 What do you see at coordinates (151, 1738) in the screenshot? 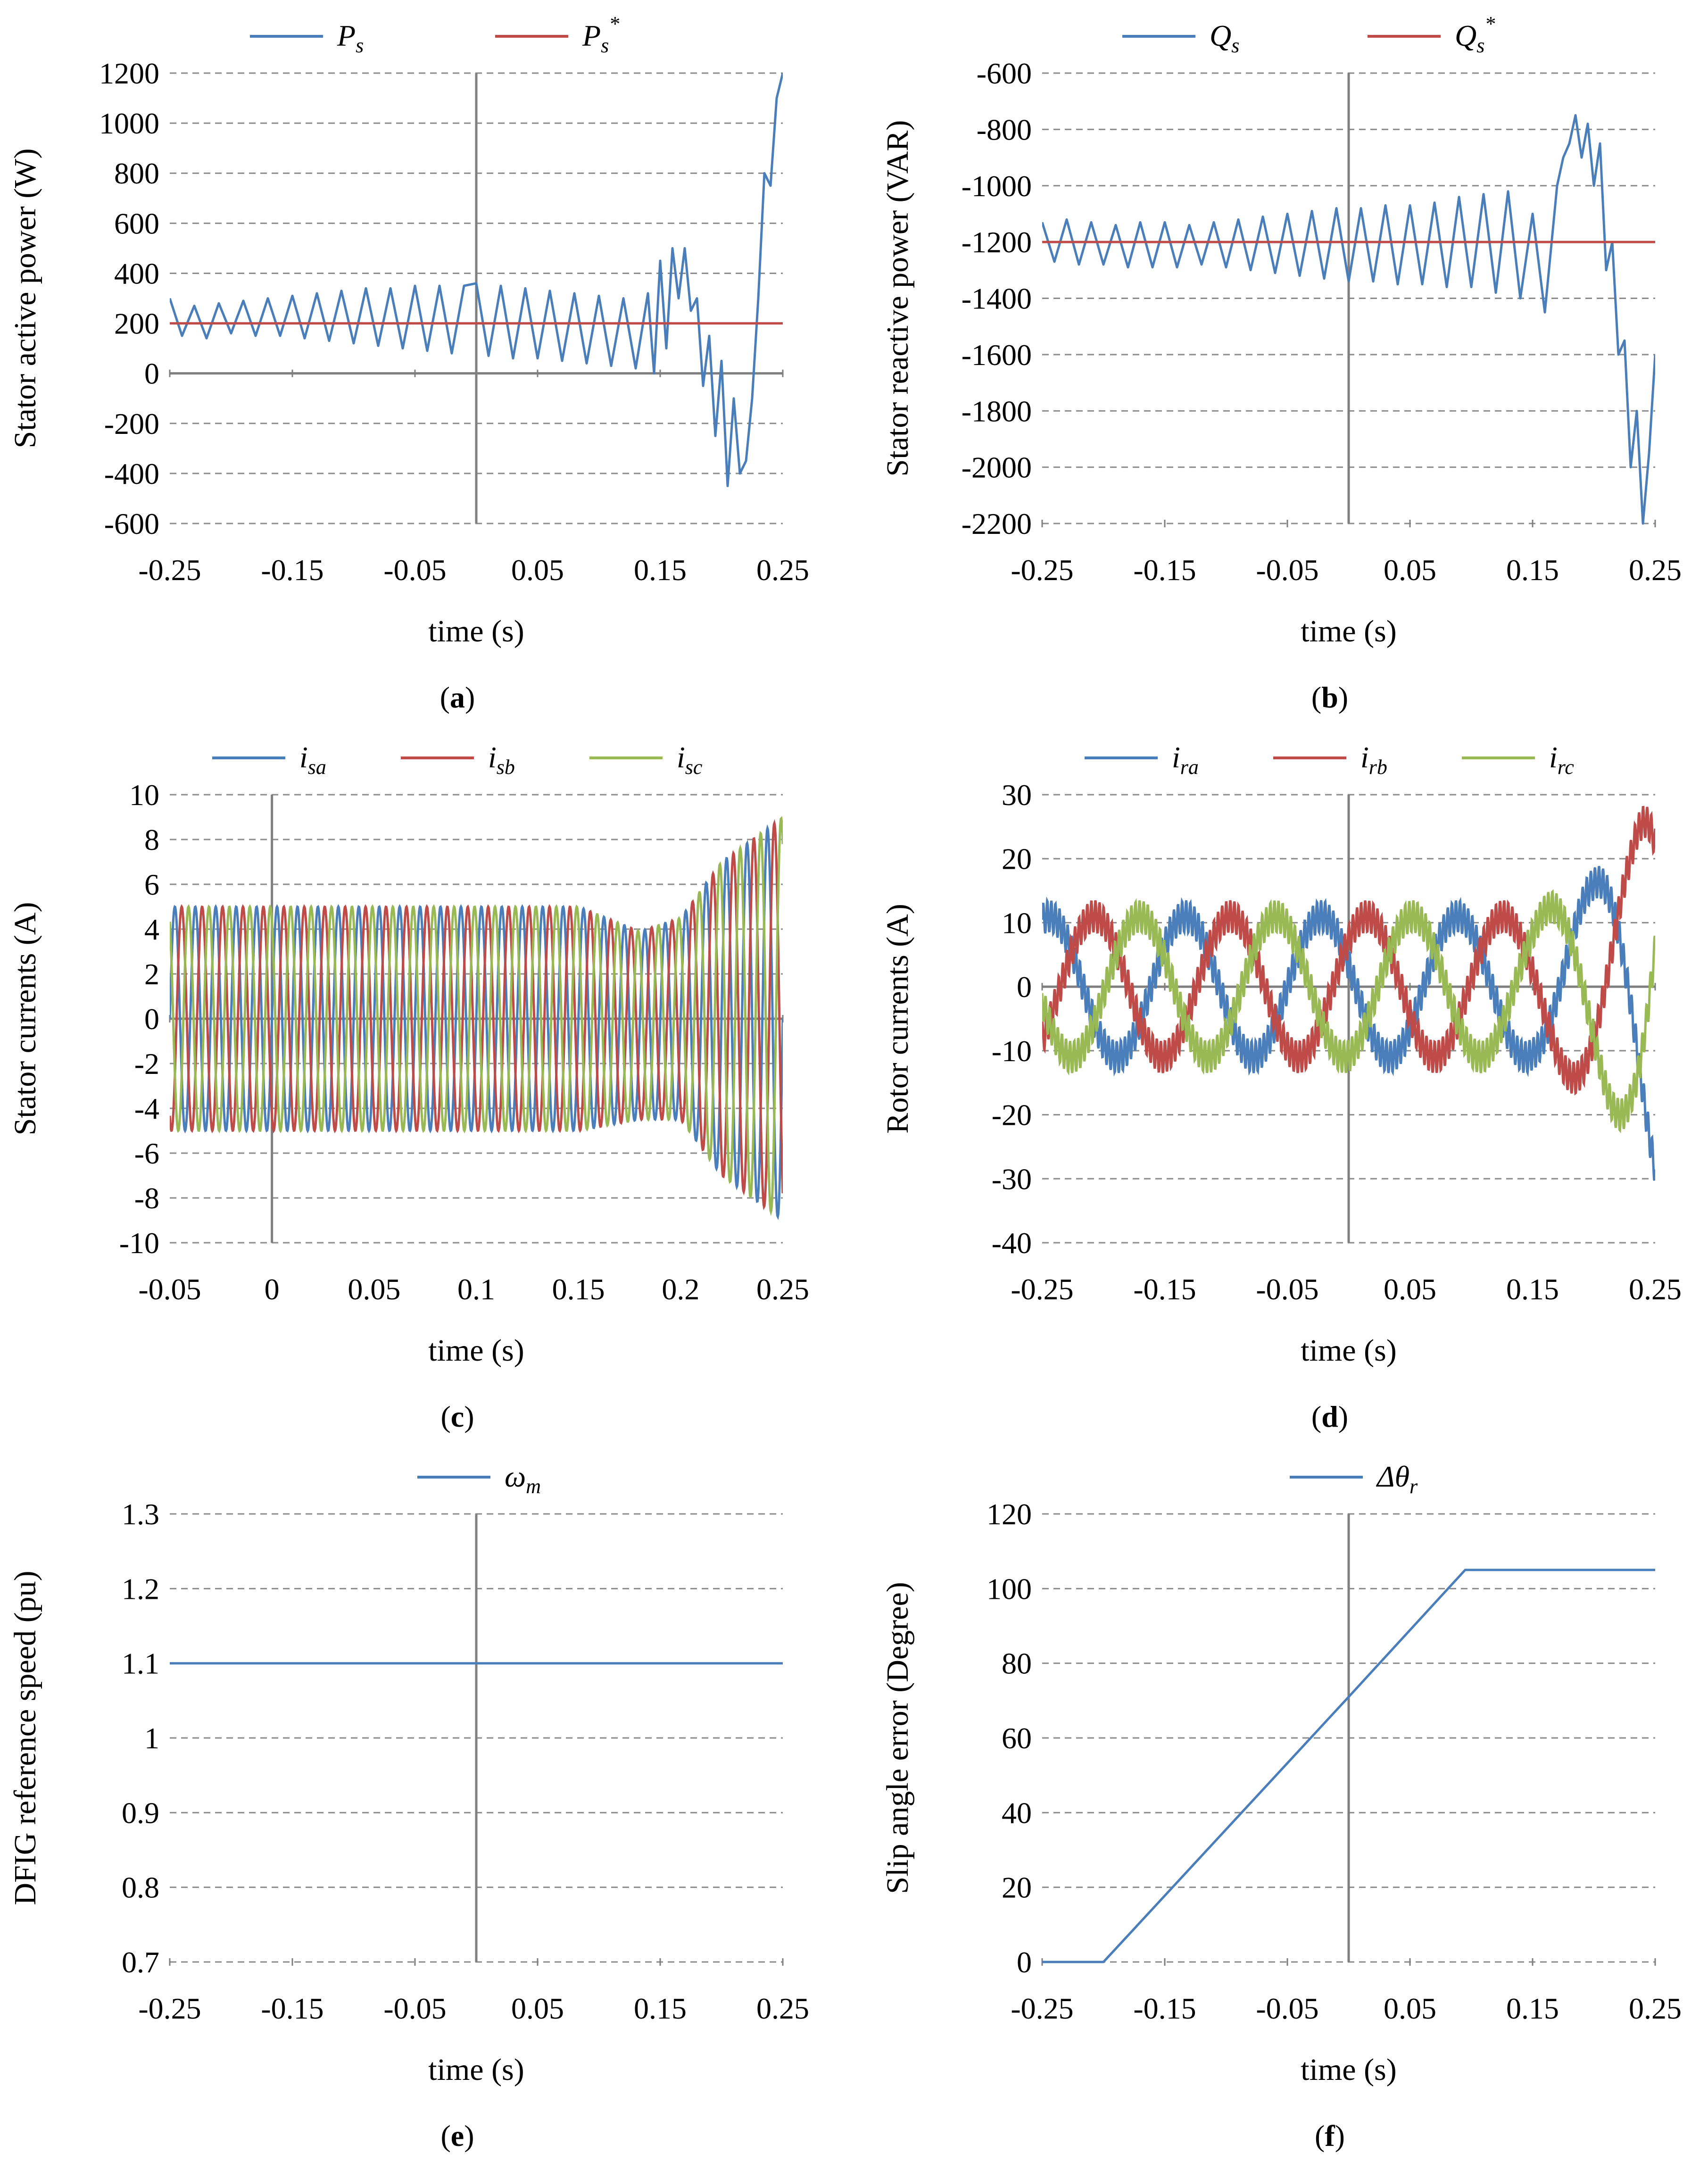
I see `y-tick-label: 1` at bounding box center [151, 1738].